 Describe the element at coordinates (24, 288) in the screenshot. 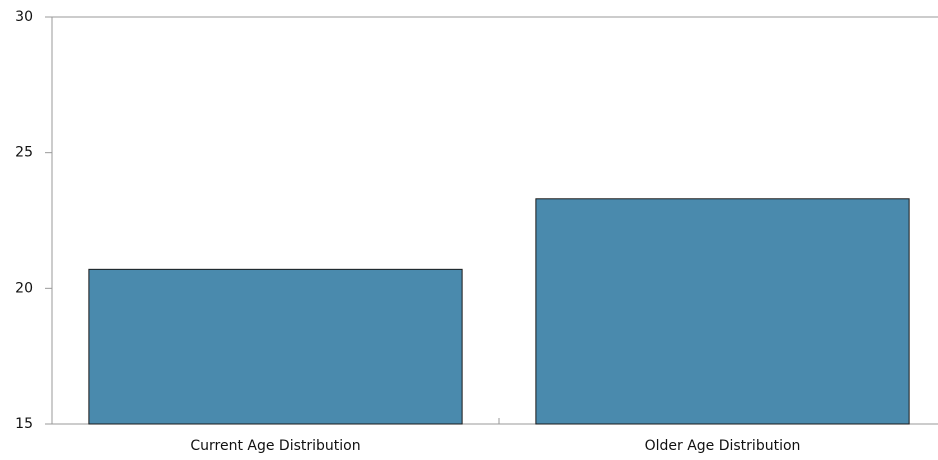

I see `y-tick-label: 20` at that location.